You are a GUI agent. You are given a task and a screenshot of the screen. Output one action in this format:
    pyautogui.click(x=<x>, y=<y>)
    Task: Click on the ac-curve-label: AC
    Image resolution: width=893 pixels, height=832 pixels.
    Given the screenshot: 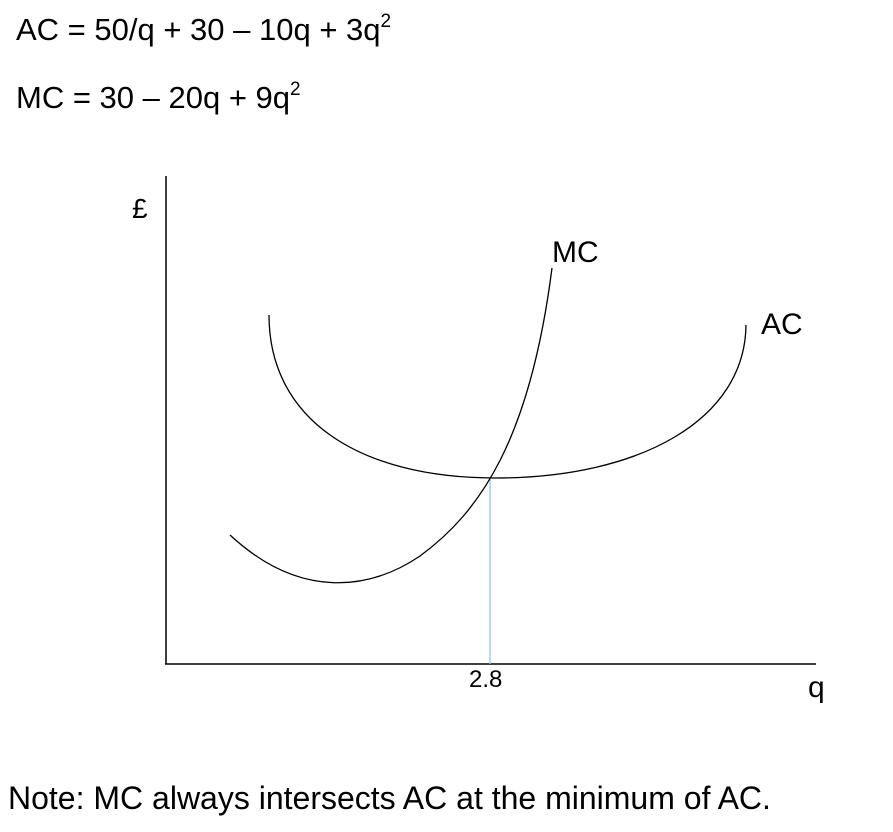 What is the action you would take?
    pyautogui.click(x=782, y=324)
    